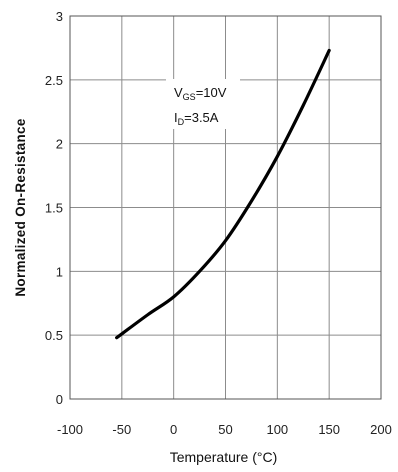 The width and height of the screenshot is (398, 472). I want to click on y-tick-labels: 0 0.5 1 1.5 2 2.5 3, so click(54, 208).